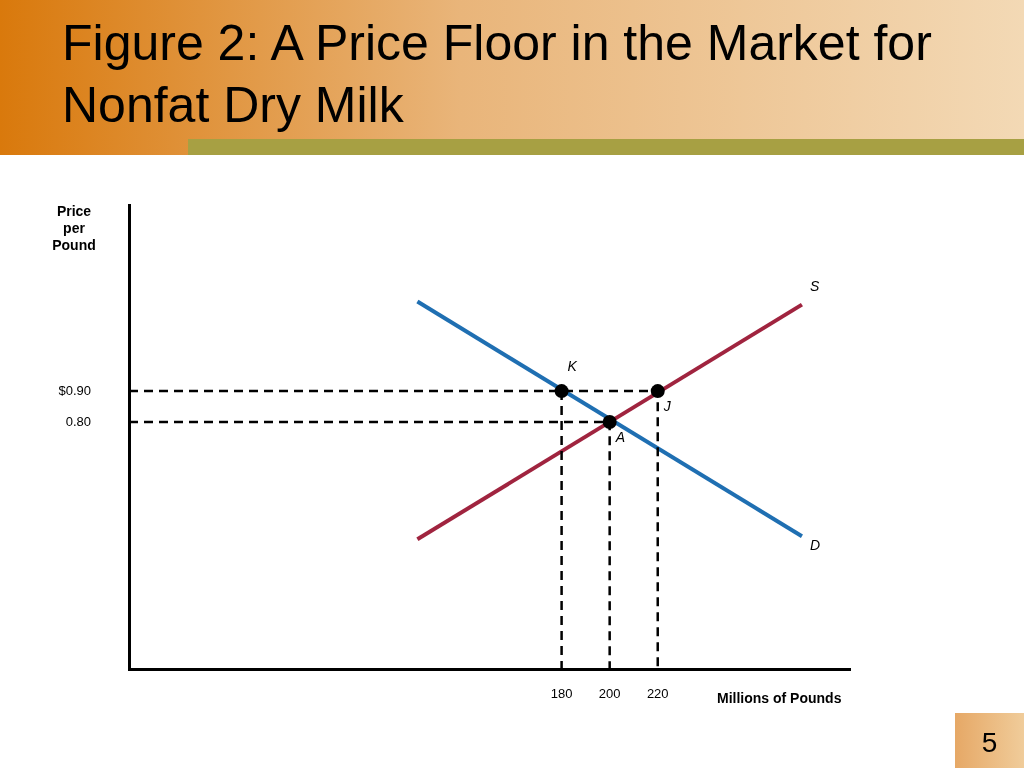 The image size is (1024, 768). I want to click on annotation: A, so click(620, 436).